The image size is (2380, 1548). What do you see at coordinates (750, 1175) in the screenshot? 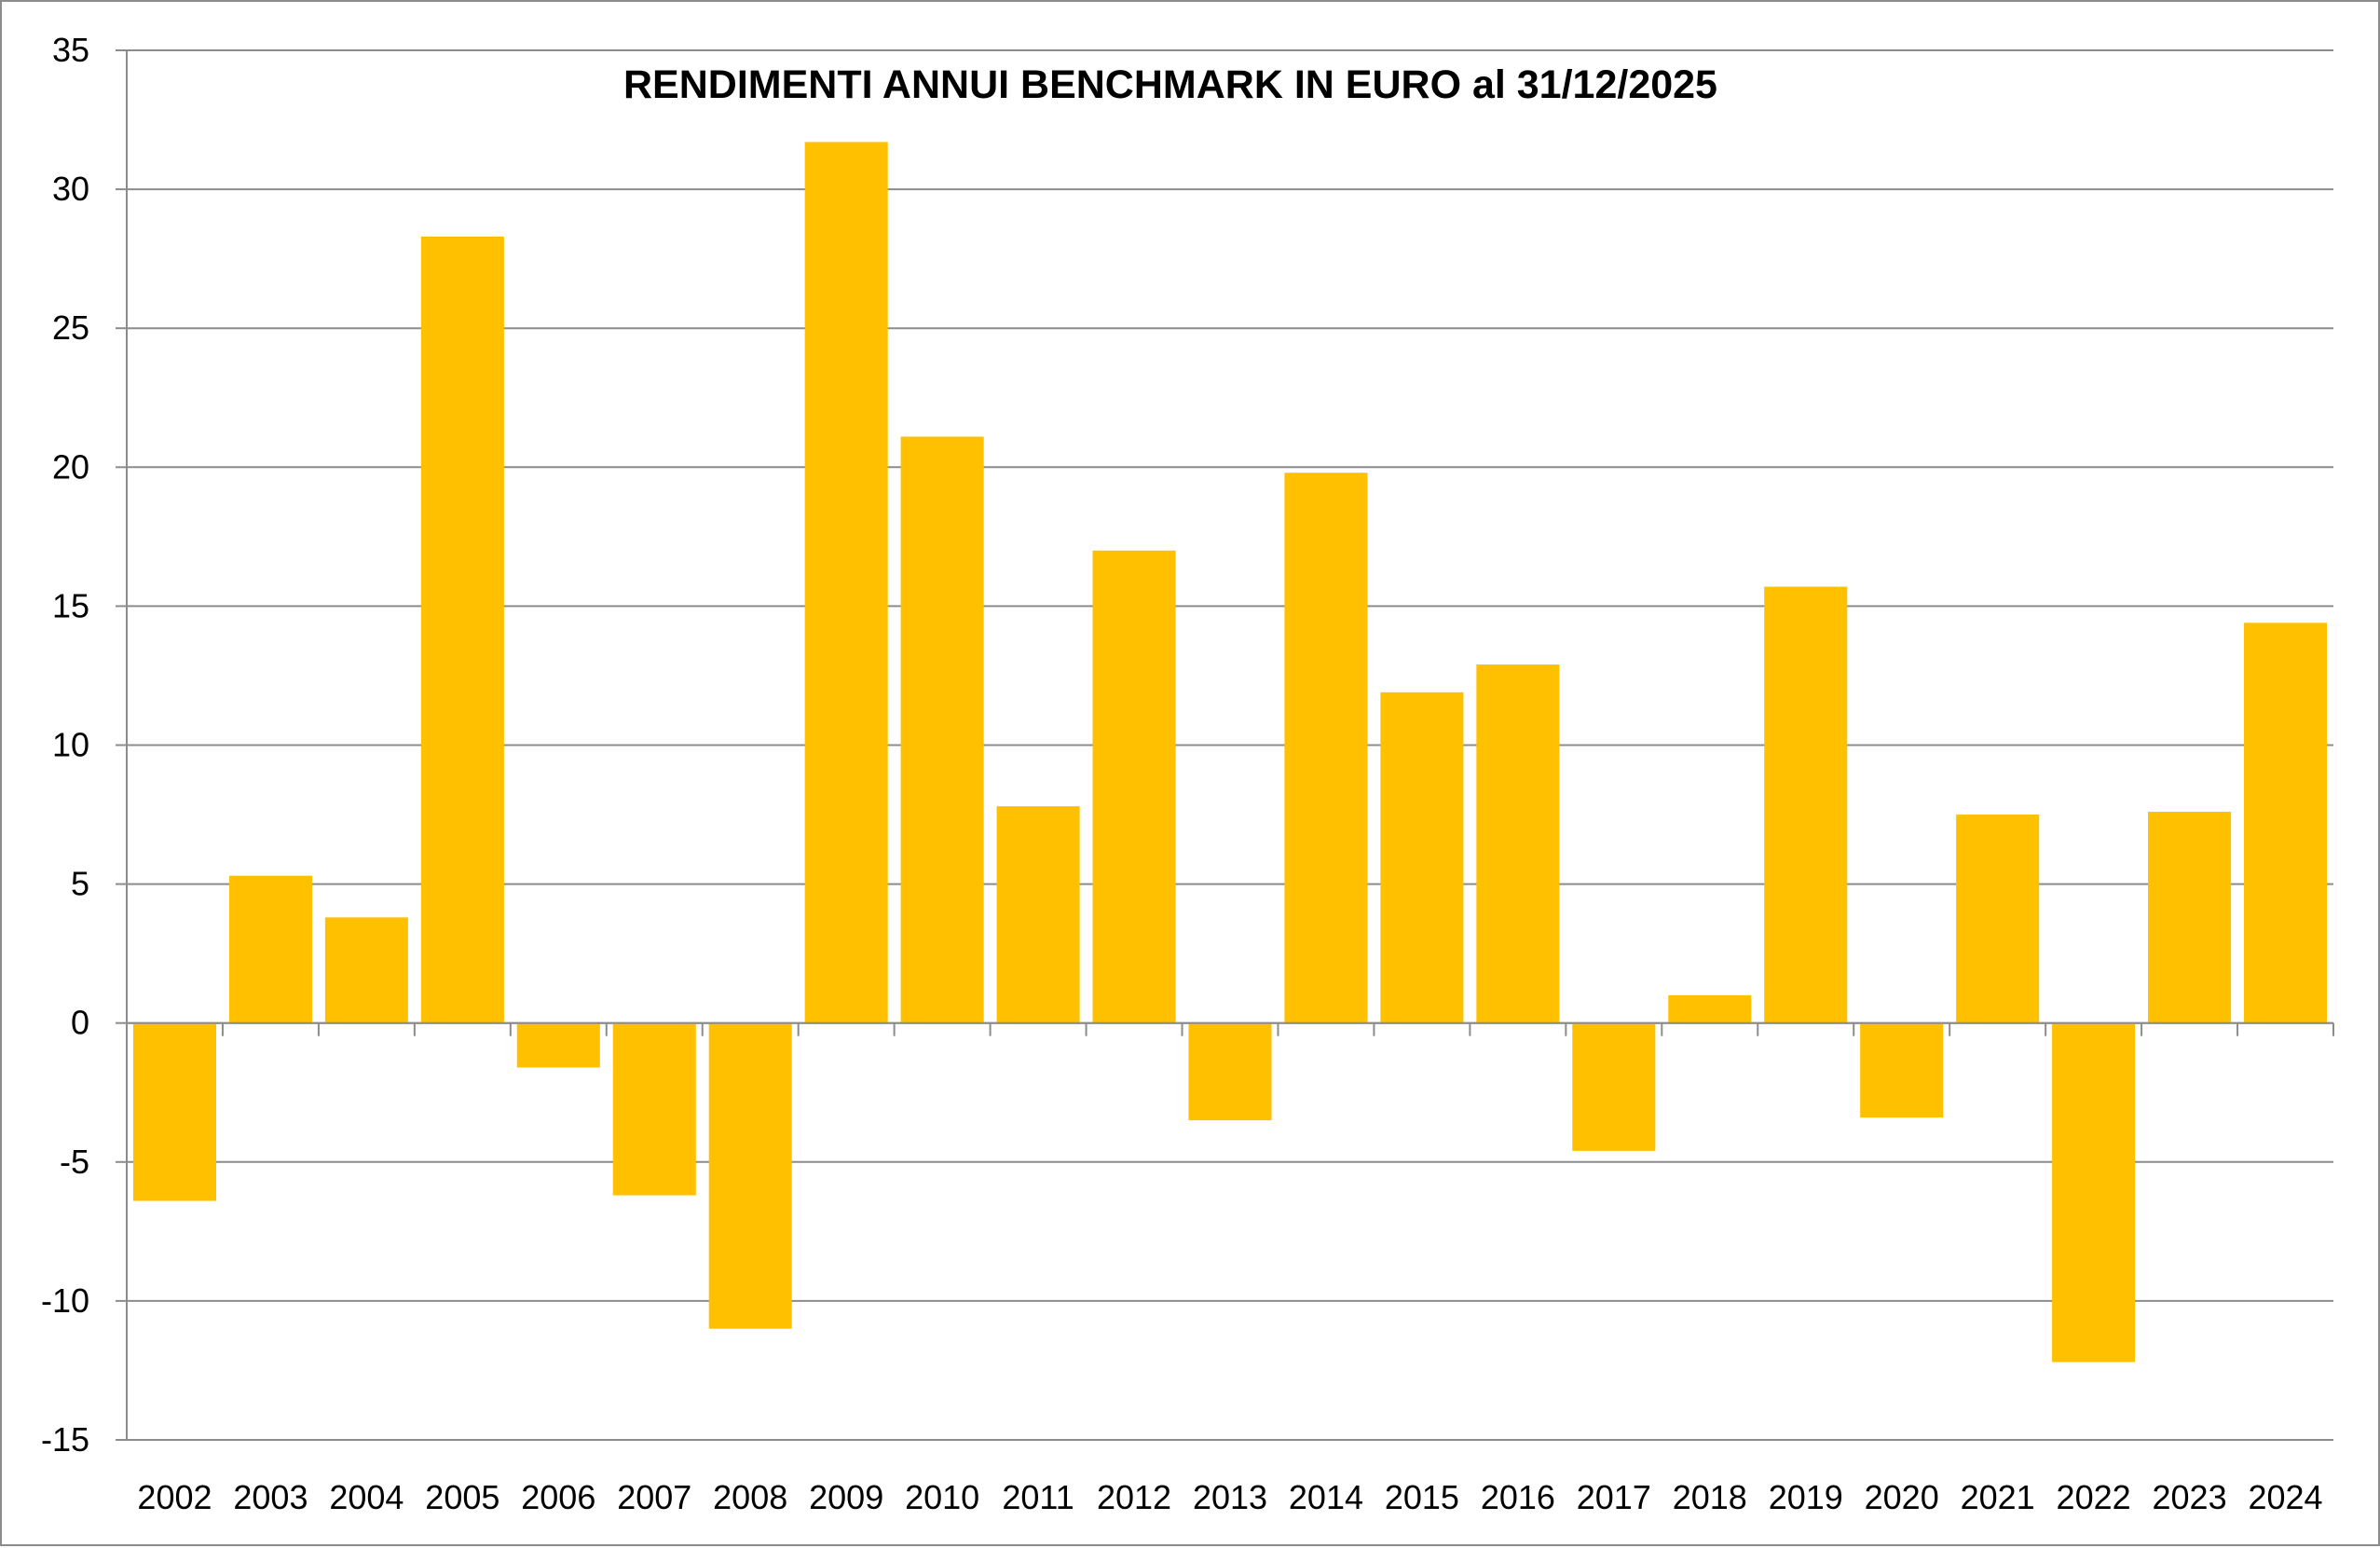
I see `bar-2008` at bounding box center [750, 1175].